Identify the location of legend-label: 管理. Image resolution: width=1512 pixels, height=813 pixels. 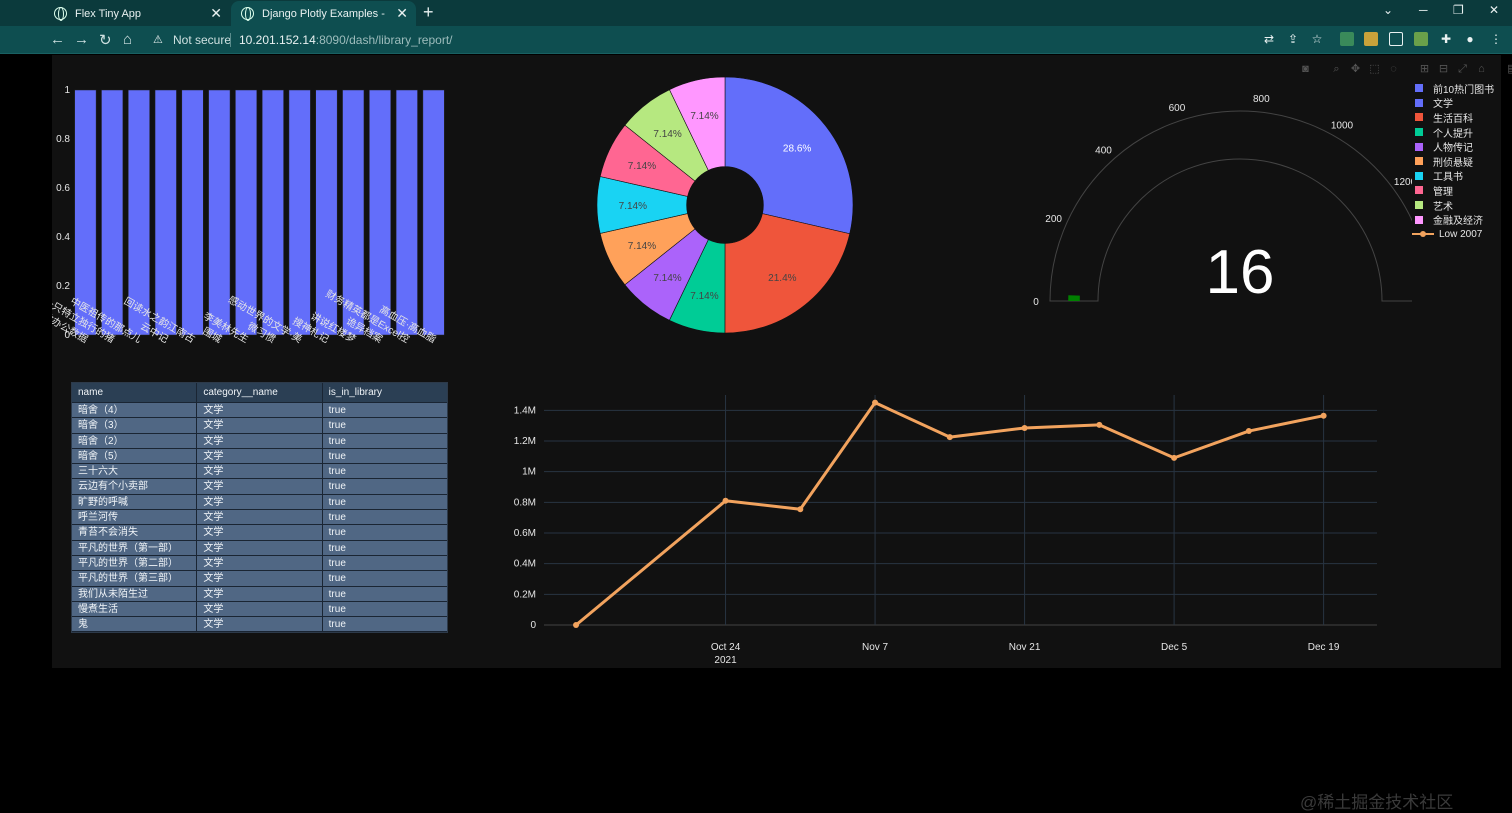
(1443, 192).